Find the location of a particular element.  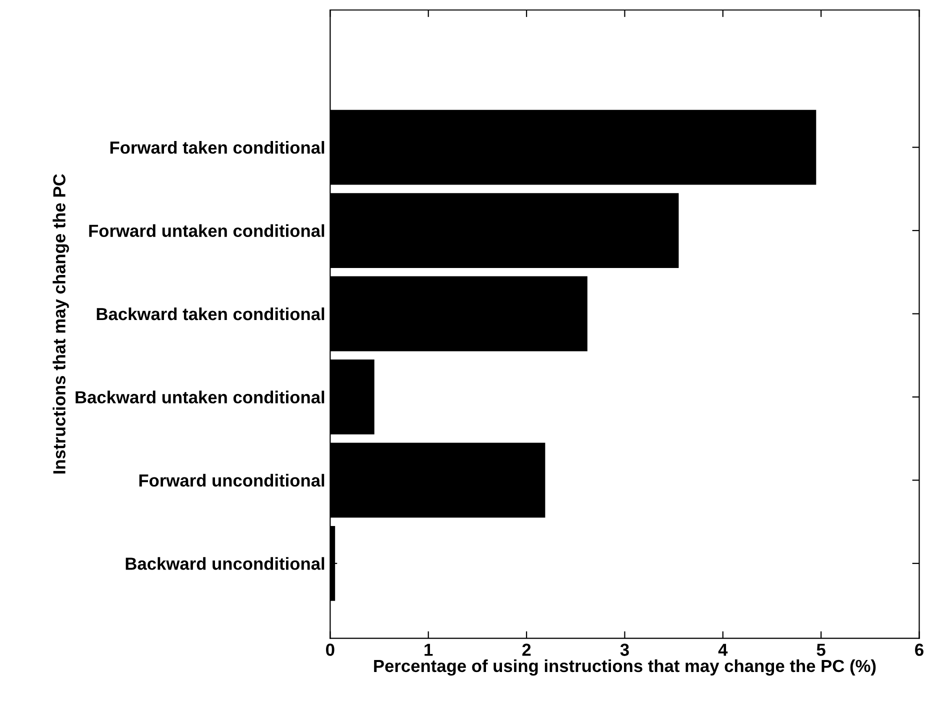

y-axis-title: Instructions that may change the PC is located at coordinates (60, 324).